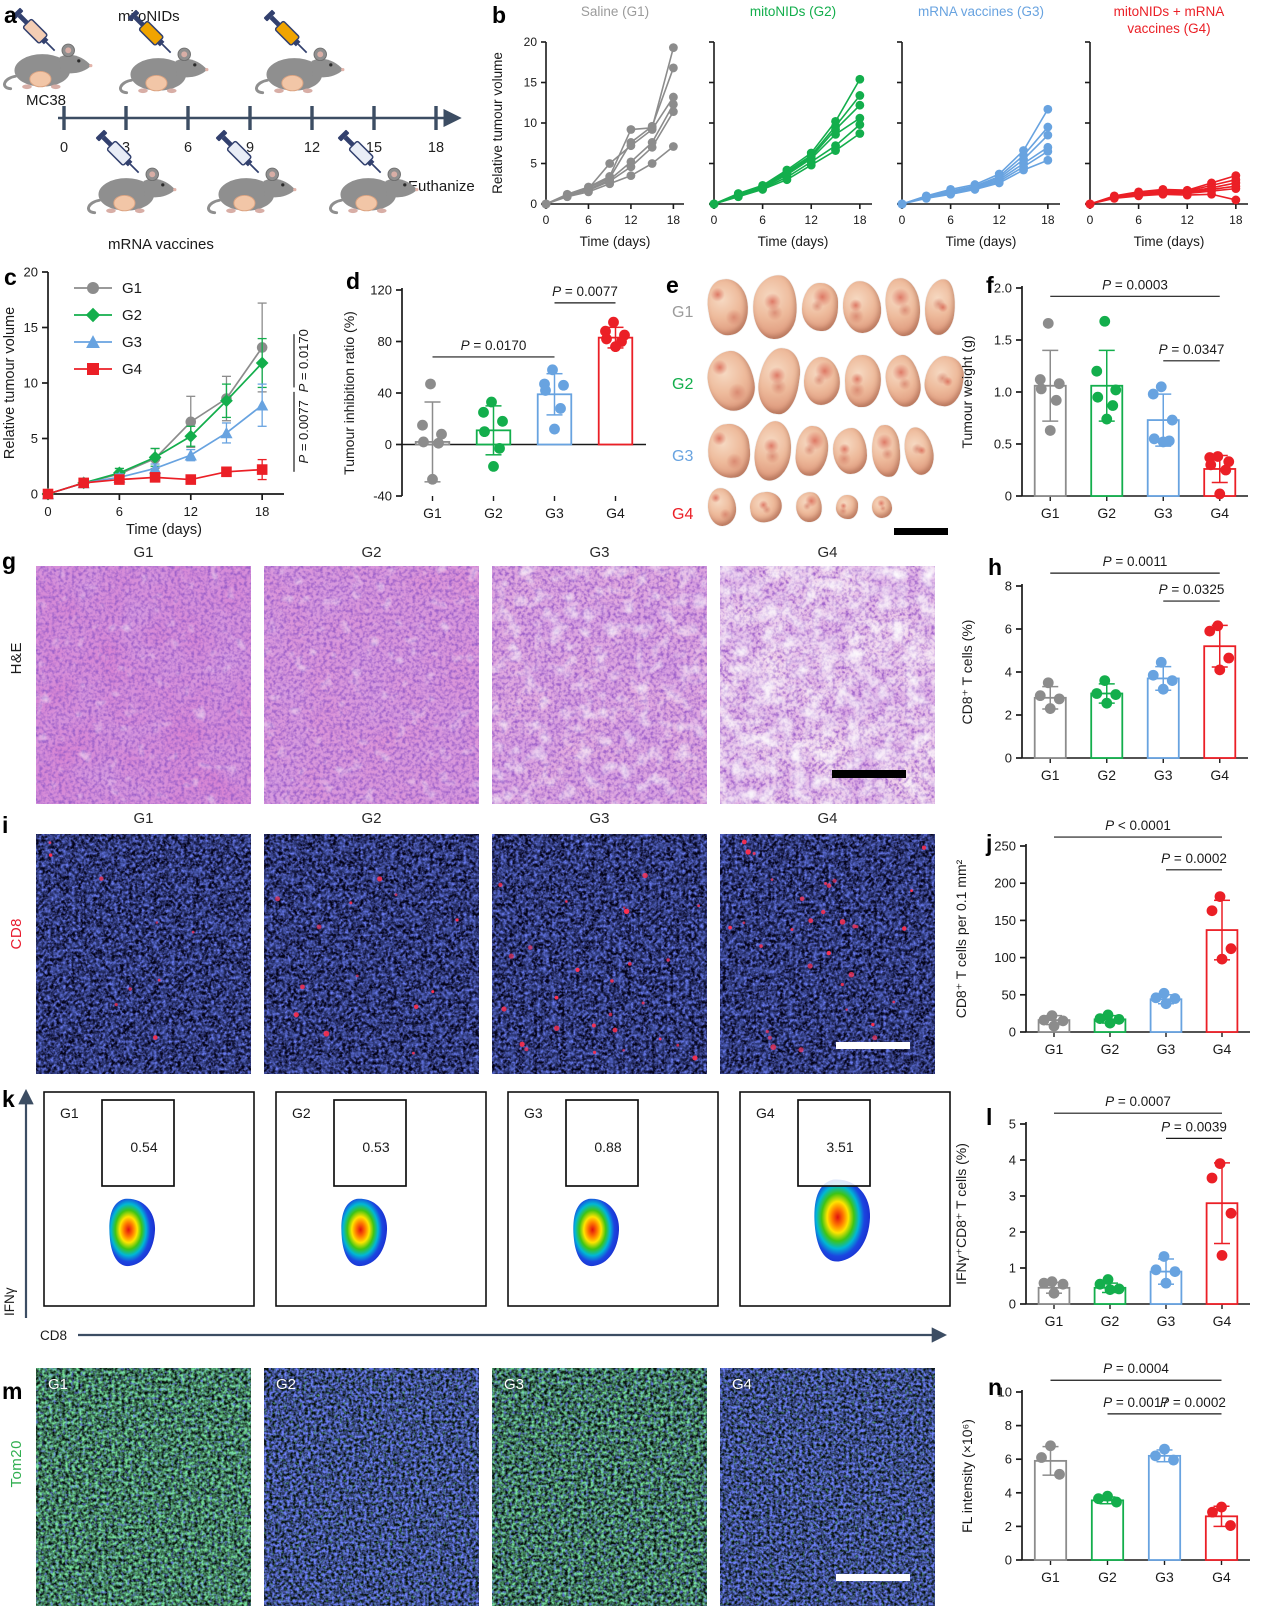 This screenshot has width=1266, height=1606. What do you see at coordinates (672, 285) in the screenshot?
I see `panel-letter-e: e` at bounding box center [672, 285].